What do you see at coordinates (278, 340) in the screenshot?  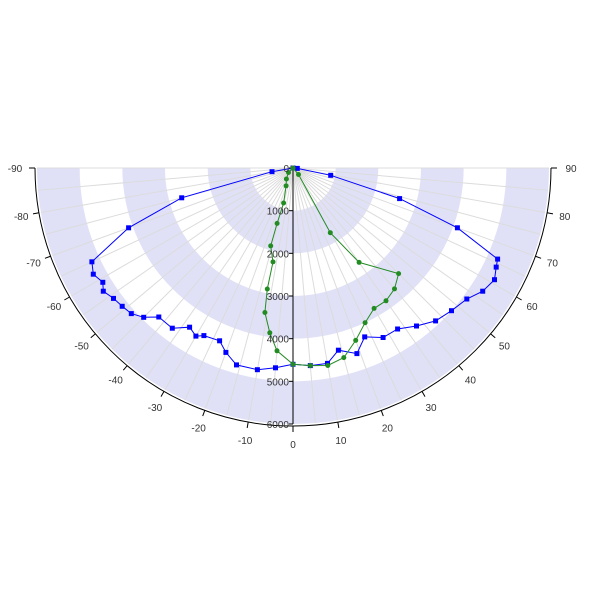 I see `radial-tick-label: 4000` at bounding box center [278, 340].